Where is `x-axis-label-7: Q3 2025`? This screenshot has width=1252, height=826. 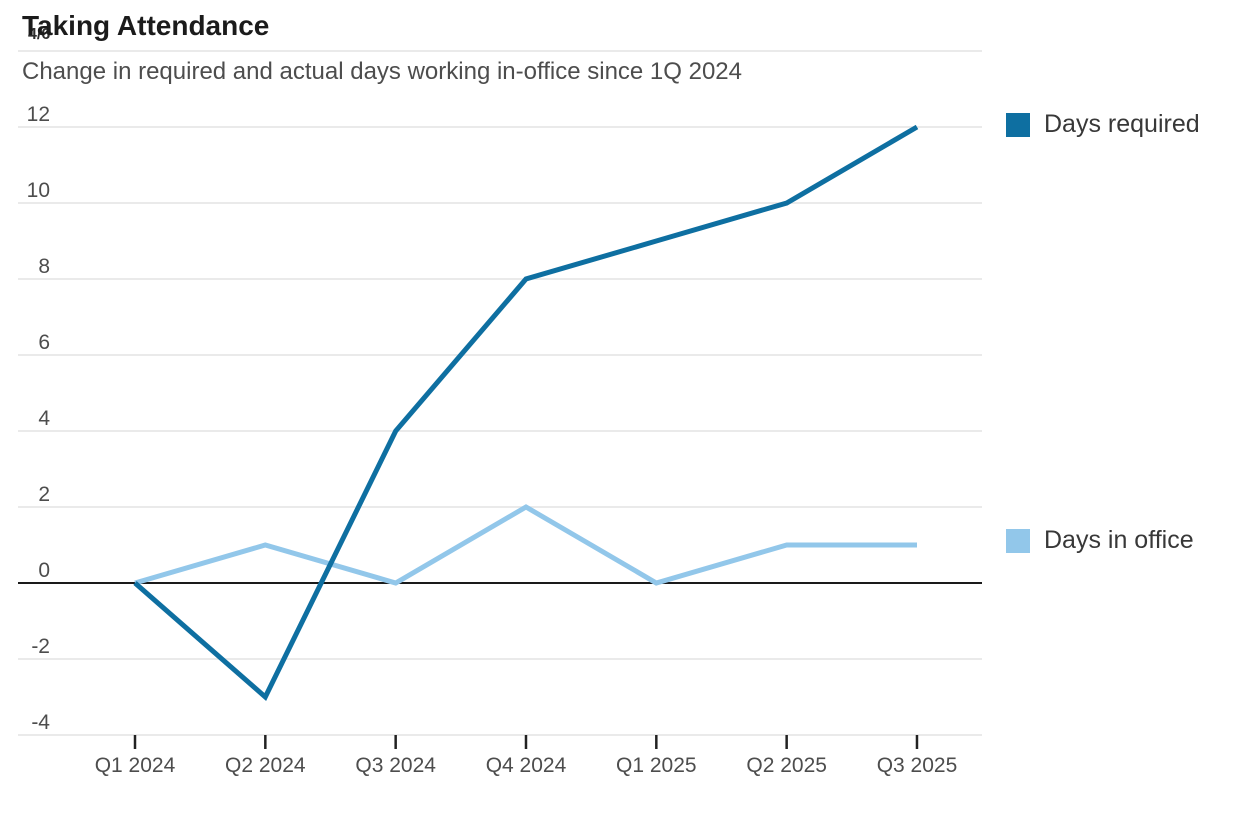
x-axis-label-7: Q3 2025 is located at coordinates (917, 765).